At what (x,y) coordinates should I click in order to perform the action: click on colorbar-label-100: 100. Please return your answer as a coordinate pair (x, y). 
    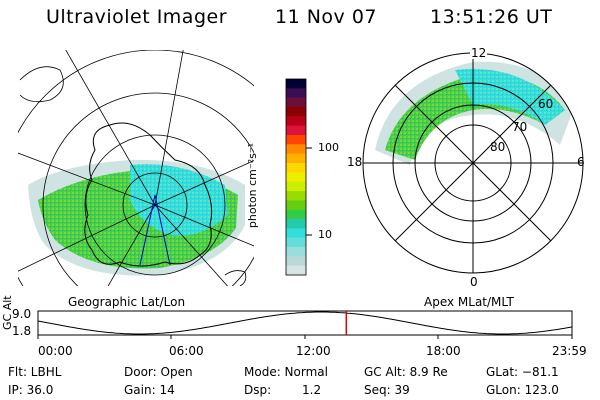
    Looking at the image, I should click on (328, 147).